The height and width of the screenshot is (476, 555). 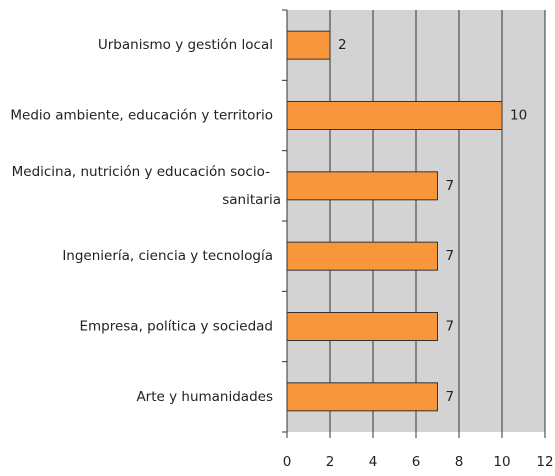 What do you see at coordinates (176, 327) in the screenshot?
I see `y-tick-label: Empresa, política y sociedad` at bounding box center [176, 327].